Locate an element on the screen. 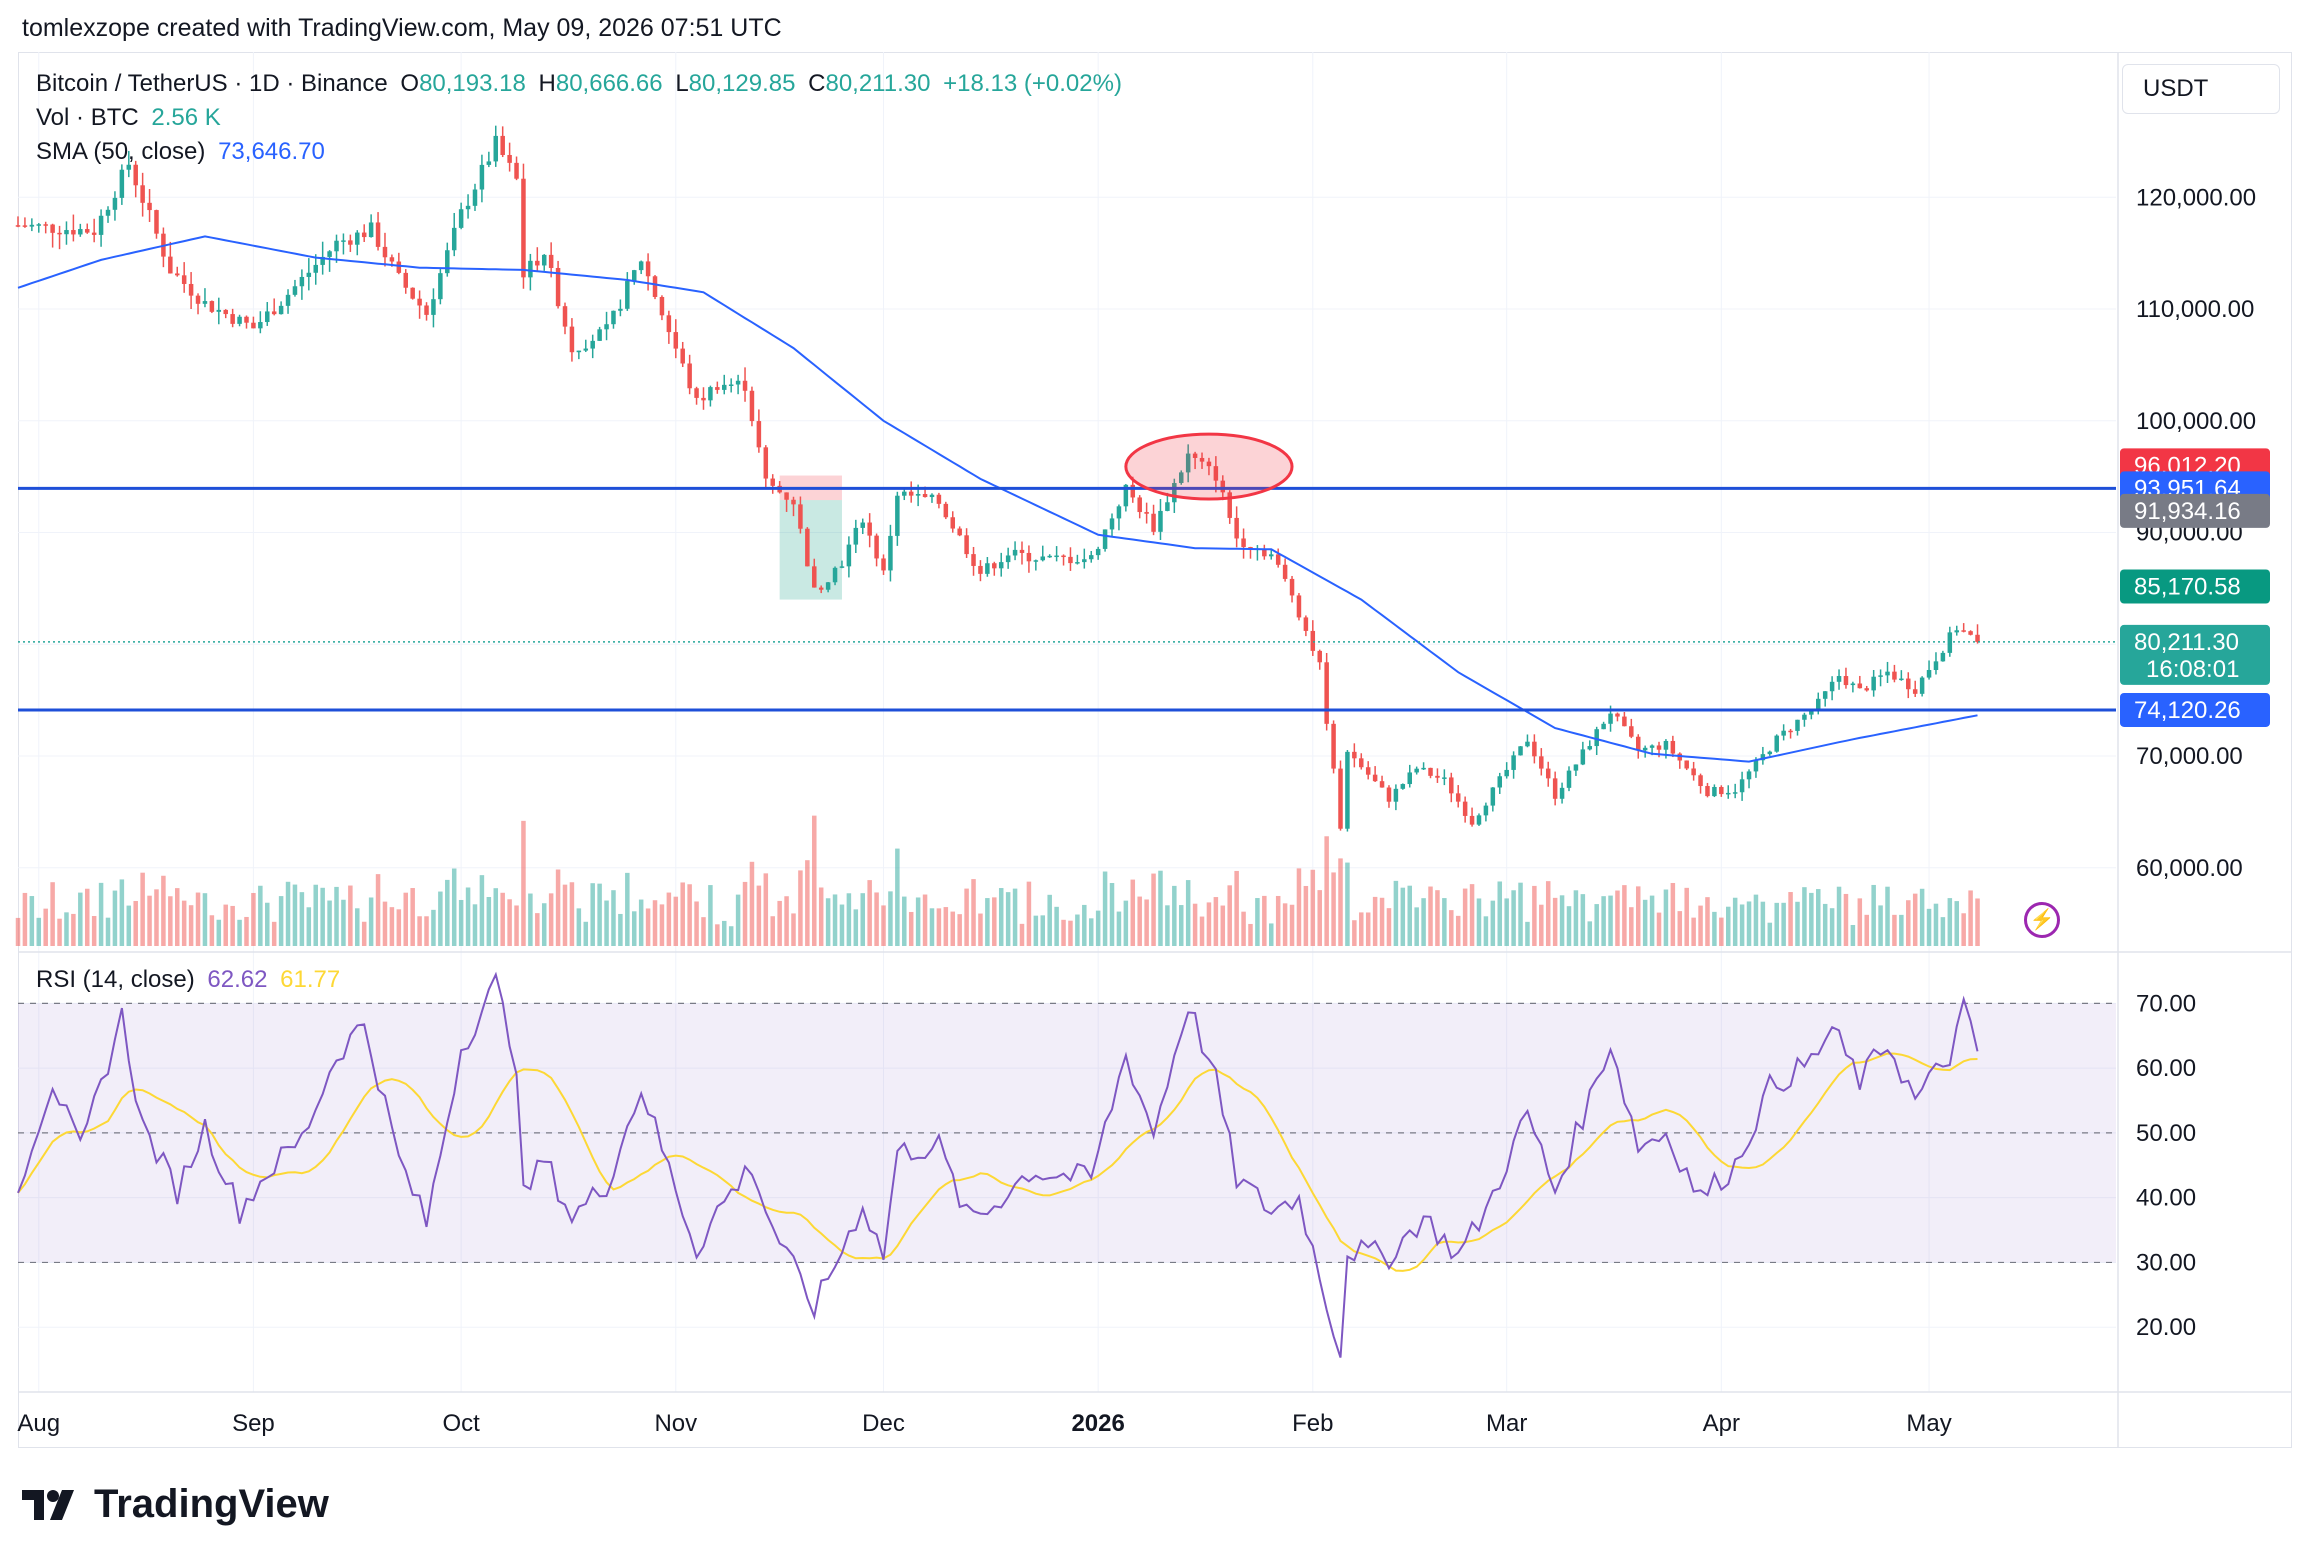 This screenshot has width=2308, height=1568. legend-change: +18.13 (+0.02%) is located at coordinates (1032, 83).